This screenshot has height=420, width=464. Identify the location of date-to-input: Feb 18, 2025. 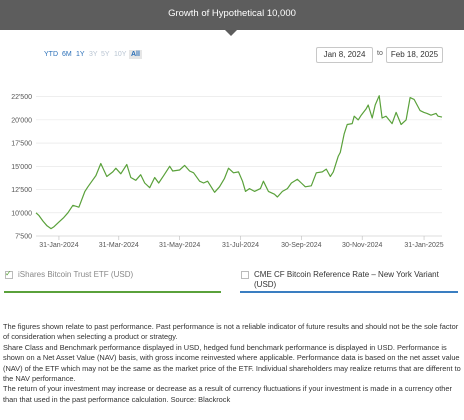
(414, 55).